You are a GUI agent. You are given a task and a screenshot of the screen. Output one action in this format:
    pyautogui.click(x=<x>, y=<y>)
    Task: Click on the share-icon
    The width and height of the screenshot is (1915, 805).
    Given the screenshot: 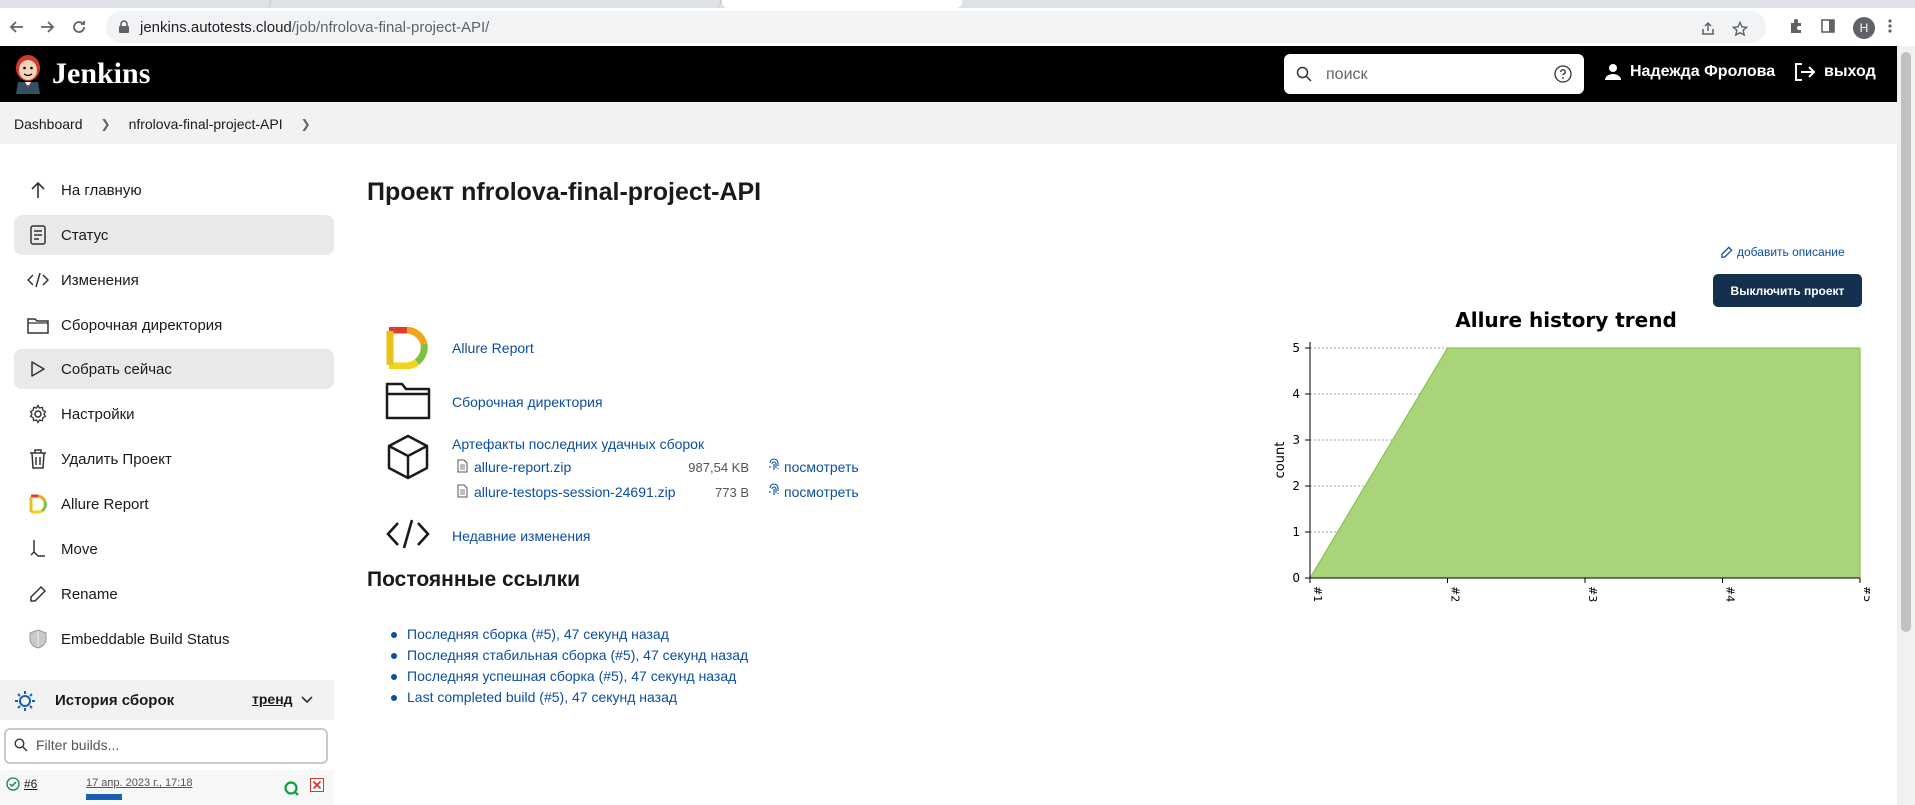 What is the action you would take?
    pyautogui.click(x=1708, y=29)
    